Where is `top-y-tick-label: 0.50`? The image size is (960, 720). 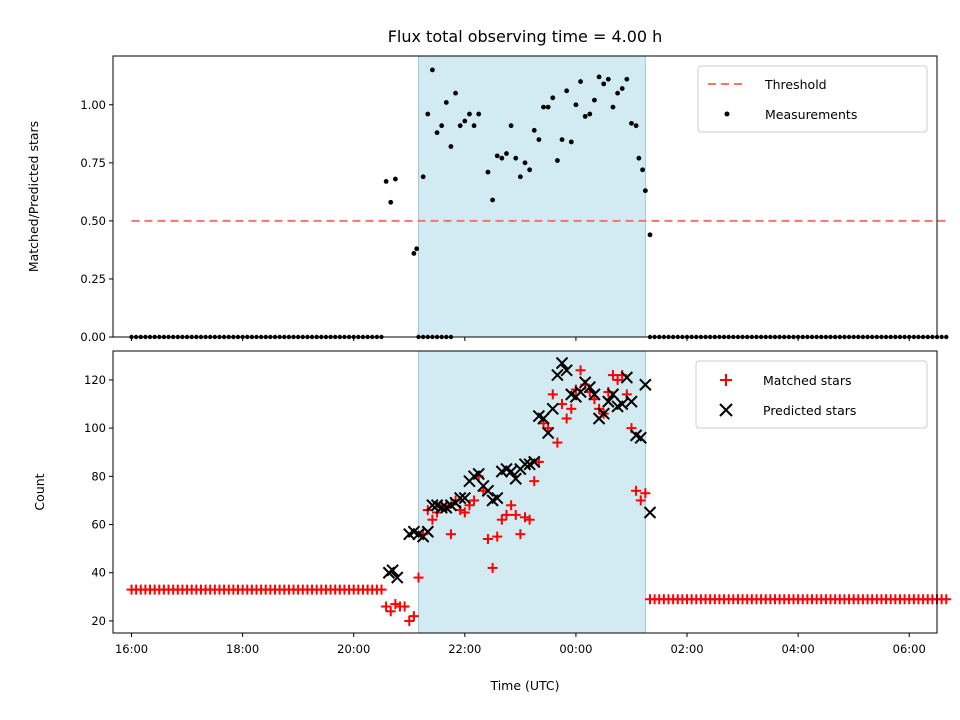
top-y-tick-label: 0.50 is located at coordinates (93, 221).